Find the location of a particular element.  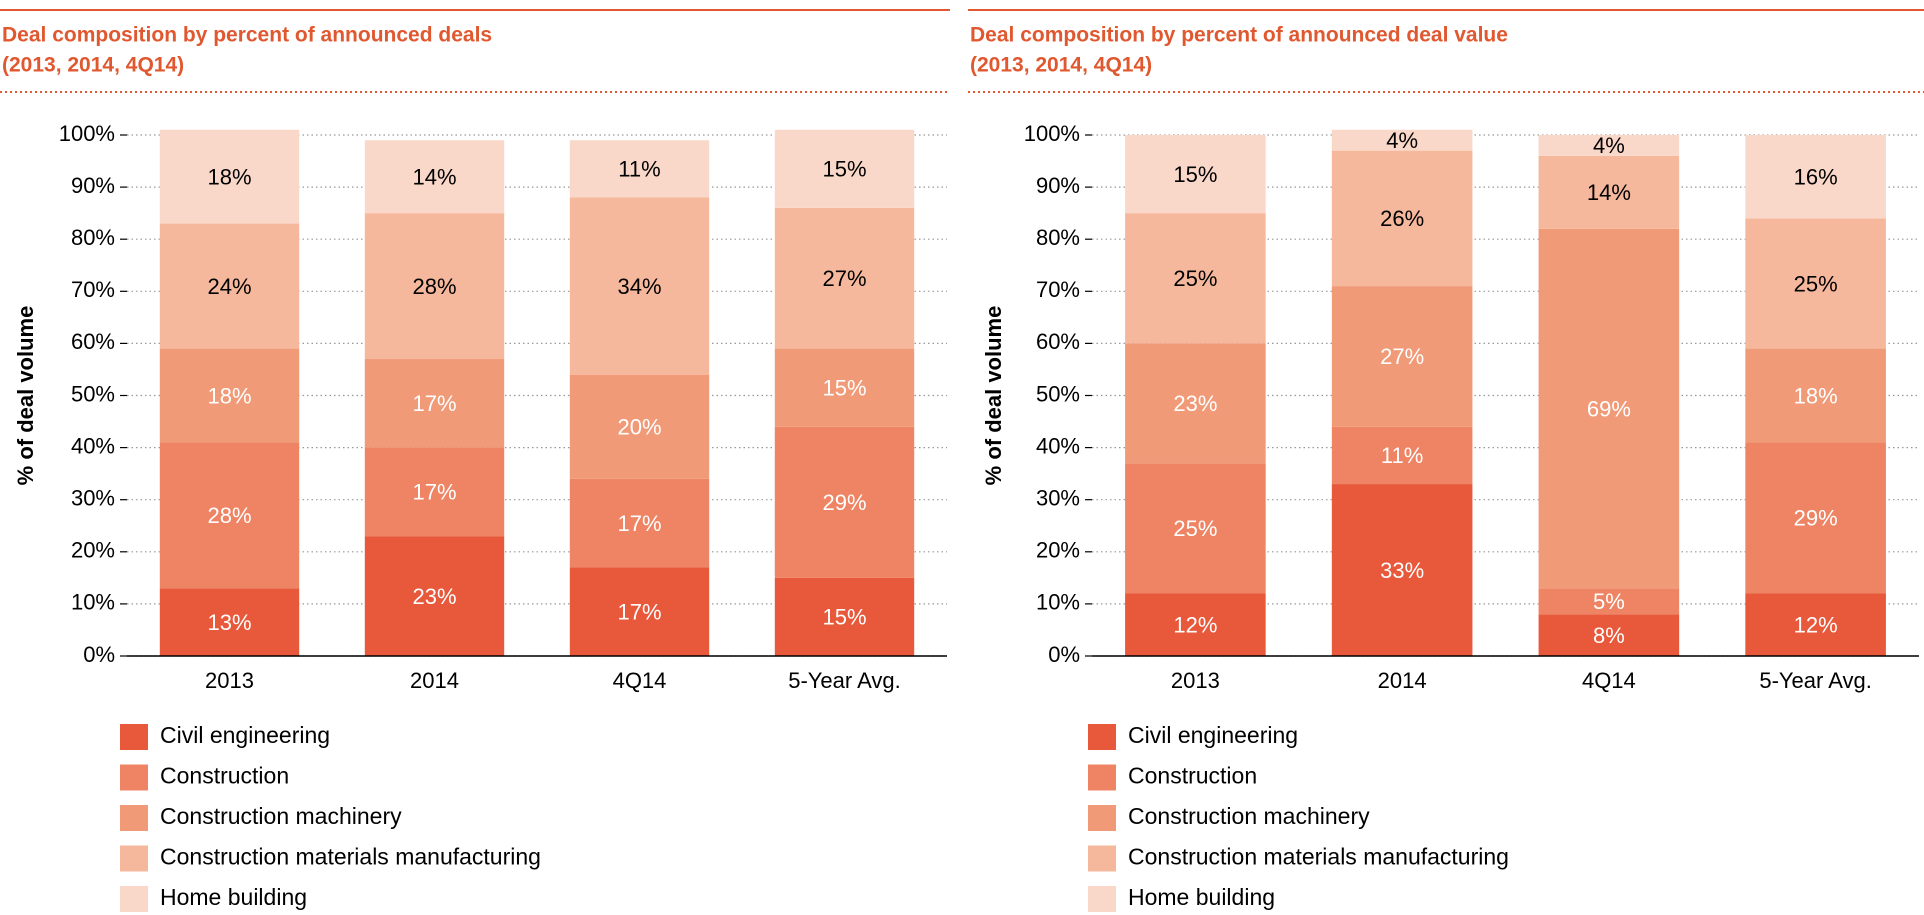

data-label: 13% is located at coordinates (229, 622).